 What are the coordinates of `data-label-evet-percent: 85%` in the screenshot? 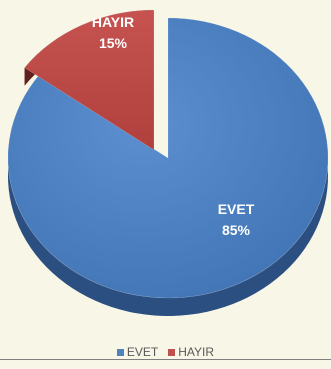 It's located at (236, 230).